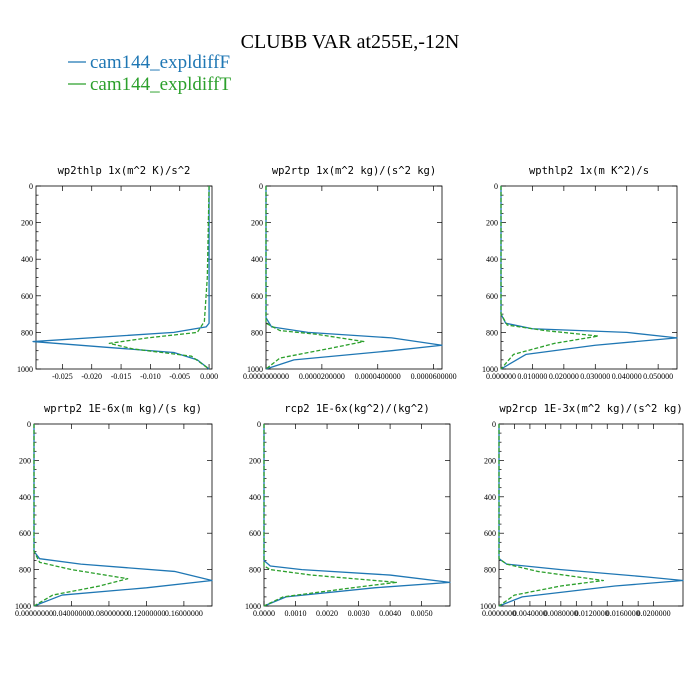 The height and width of the screenshot is (700, 700). Describe the element at coordinates (590, 409) in the screenshot. I see `panel-title: wp2rcp 1E-3x(m^2 kg)/(s^2 kg)` at that location.